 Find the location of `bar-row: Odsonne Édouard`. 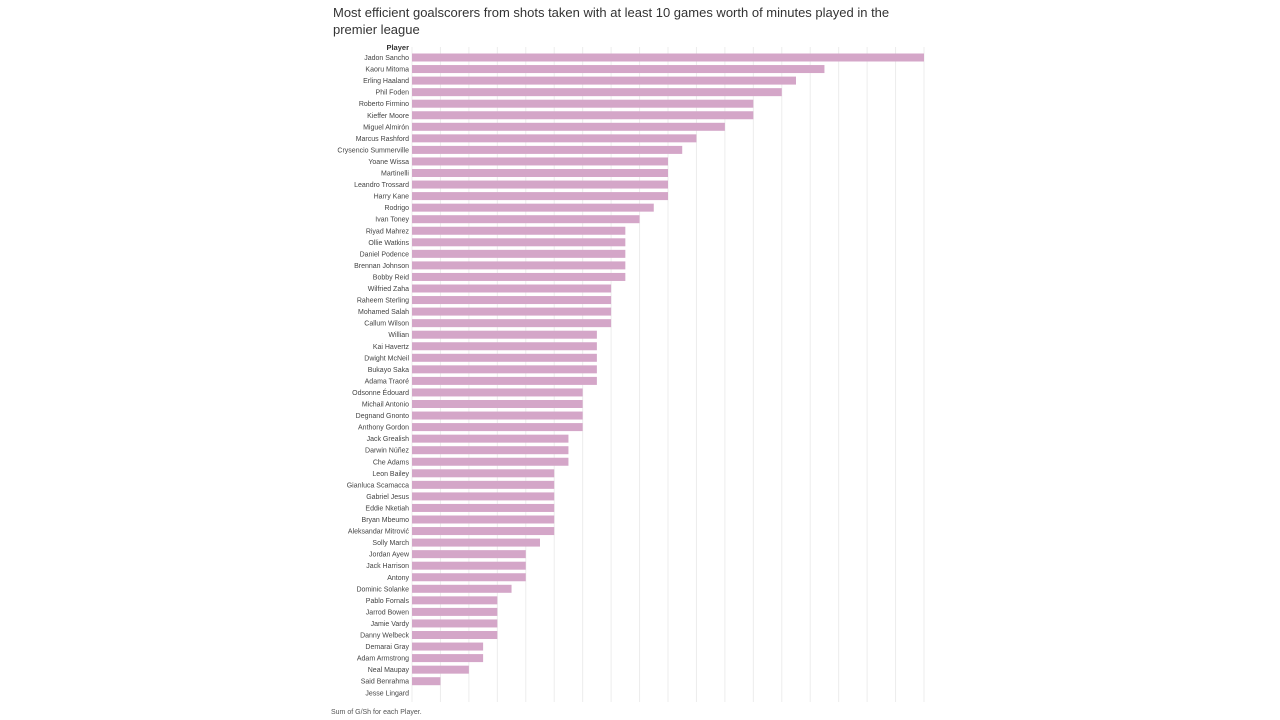

bar-row: Odsonne Édouard is located at coordinates (467, 392).